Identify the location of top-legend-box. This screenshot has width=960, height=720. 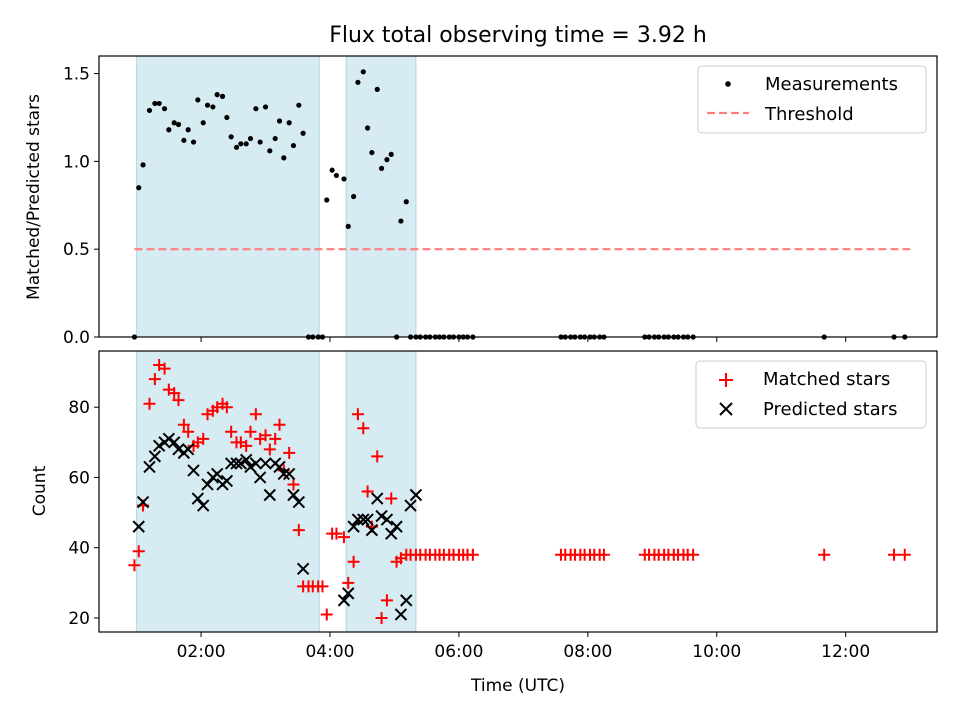
(812, 99).